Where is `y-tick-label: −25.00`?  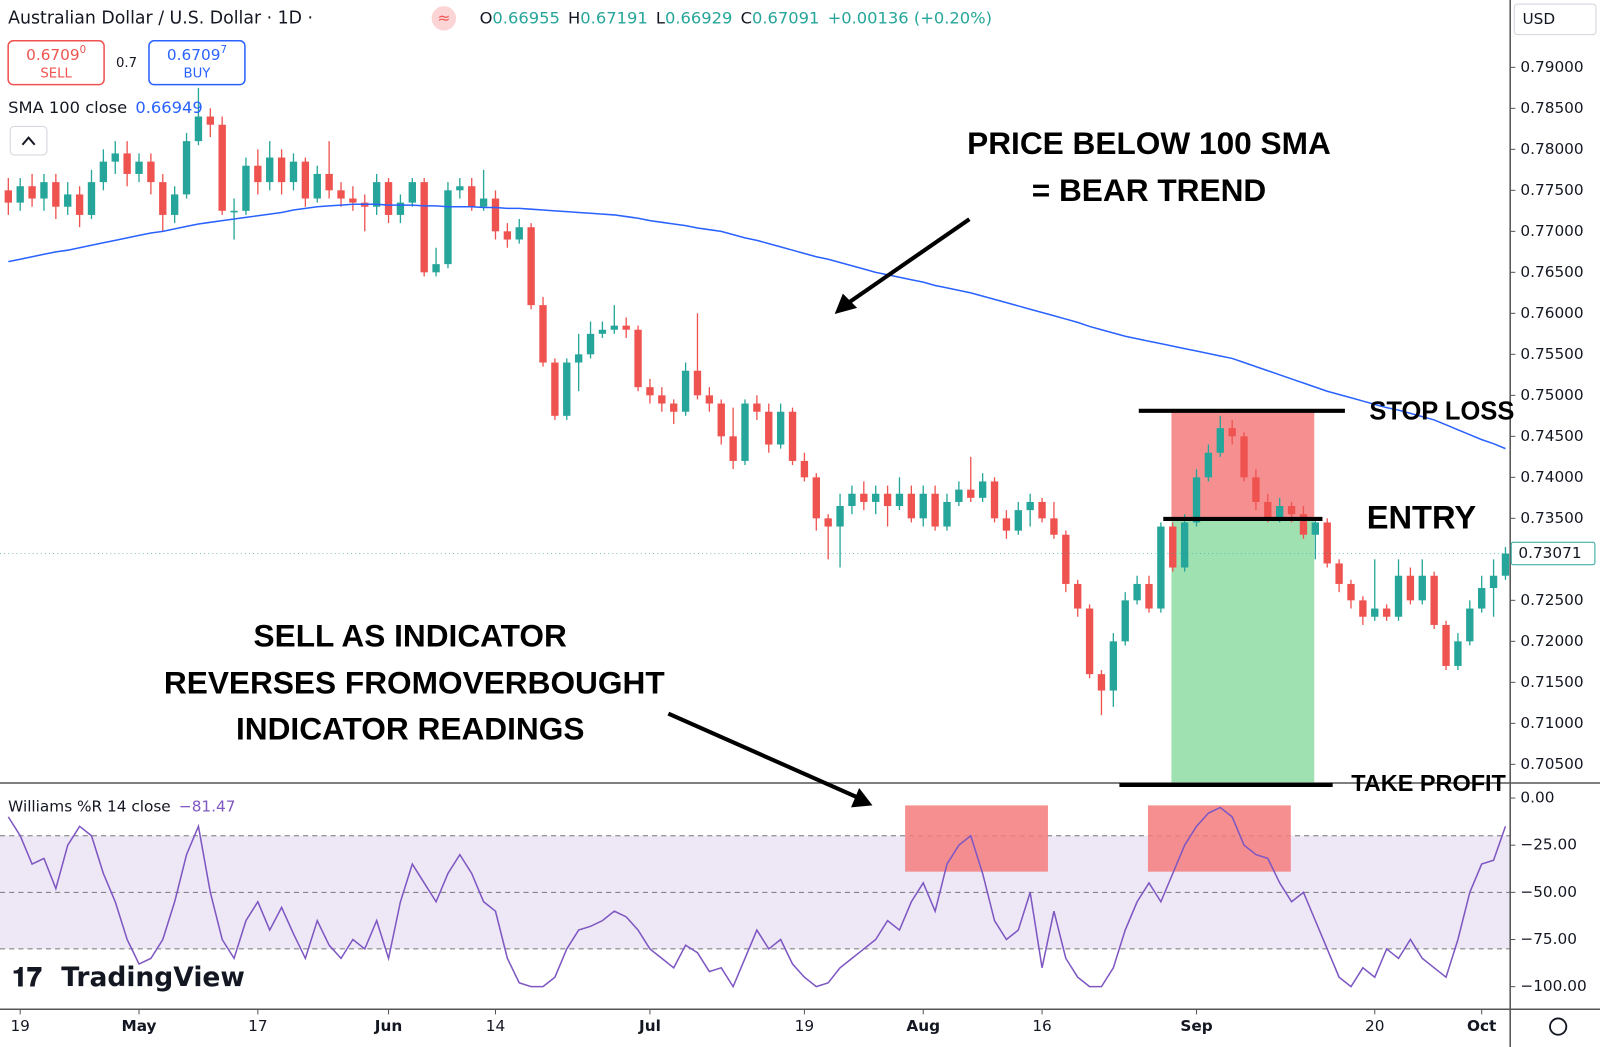
y-tick-label: −25.00 is located at coordinates (1548, 845).